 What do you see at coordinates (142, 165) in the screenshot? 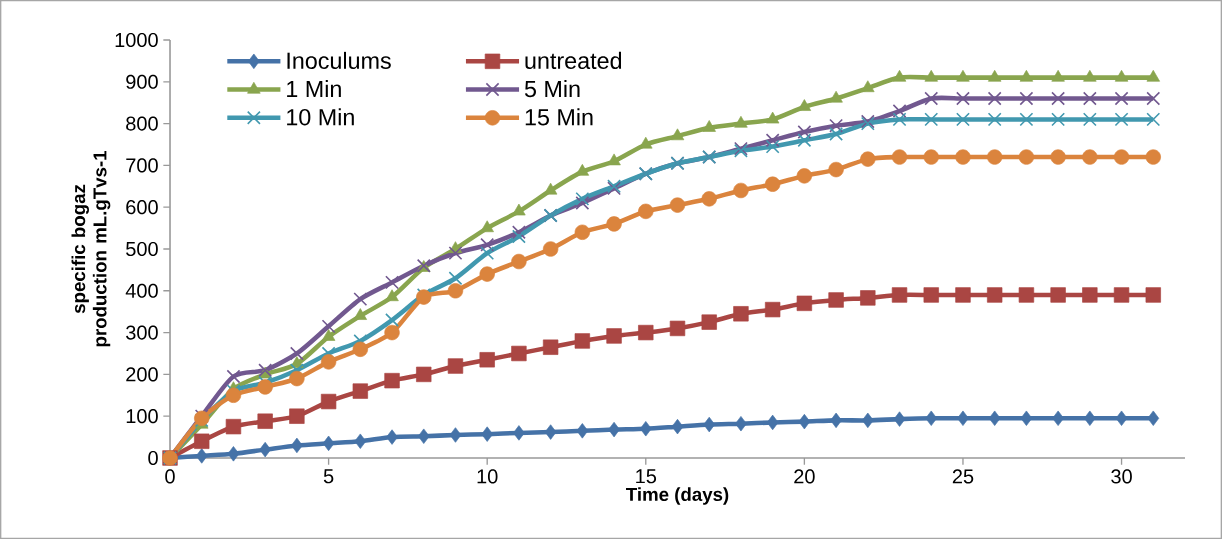
I see `y-tick-label: 700` at bounding box center [142, 165].